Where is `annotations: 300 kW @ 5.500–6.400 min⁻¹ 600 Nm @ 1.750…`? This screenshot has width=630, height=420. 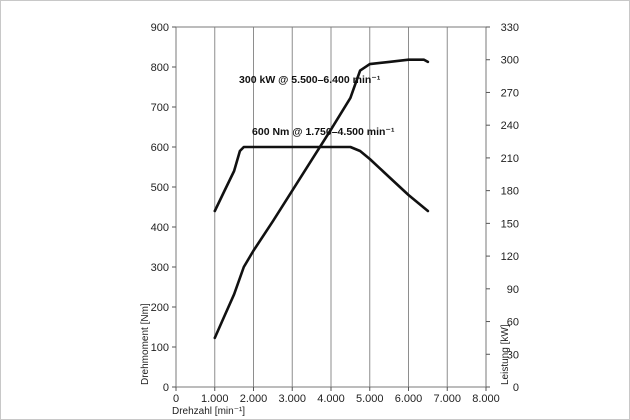 annotations: 300 kW @ 5.500–6.400 min⁻¹ 600 Nm @ 1.750… is located at coordinates (317, 106).